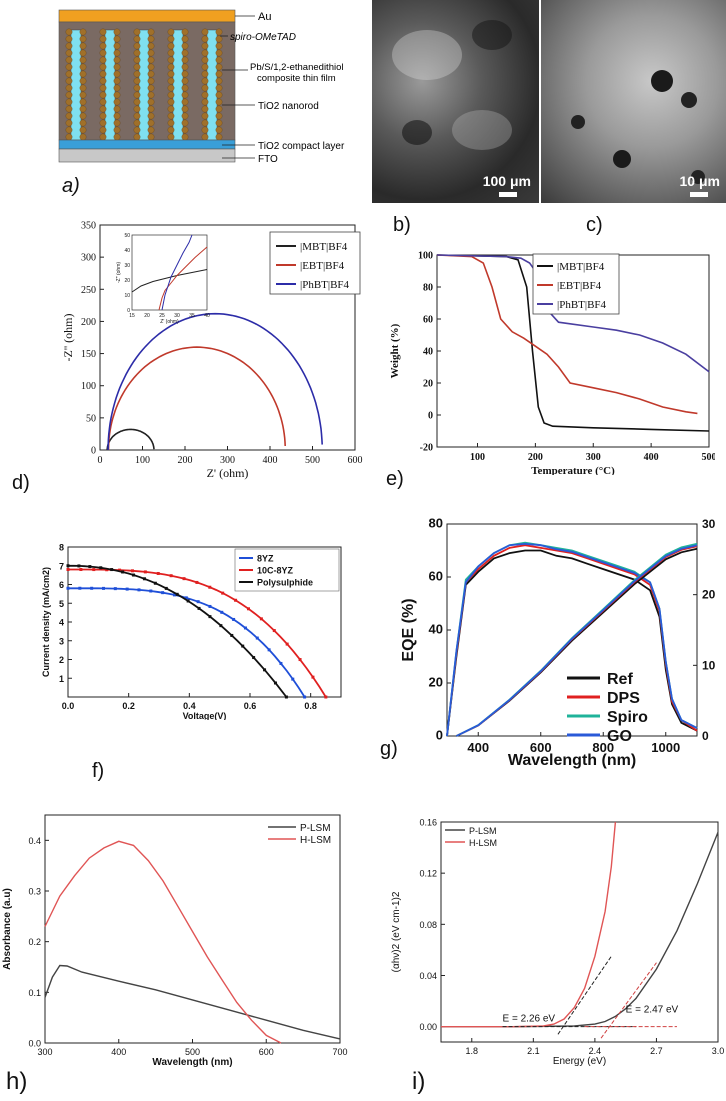 The image size is (726, 1101). Describe the element at coordinates (623, 698) in the screenshot. I see `legend-label: DPS` at that location.